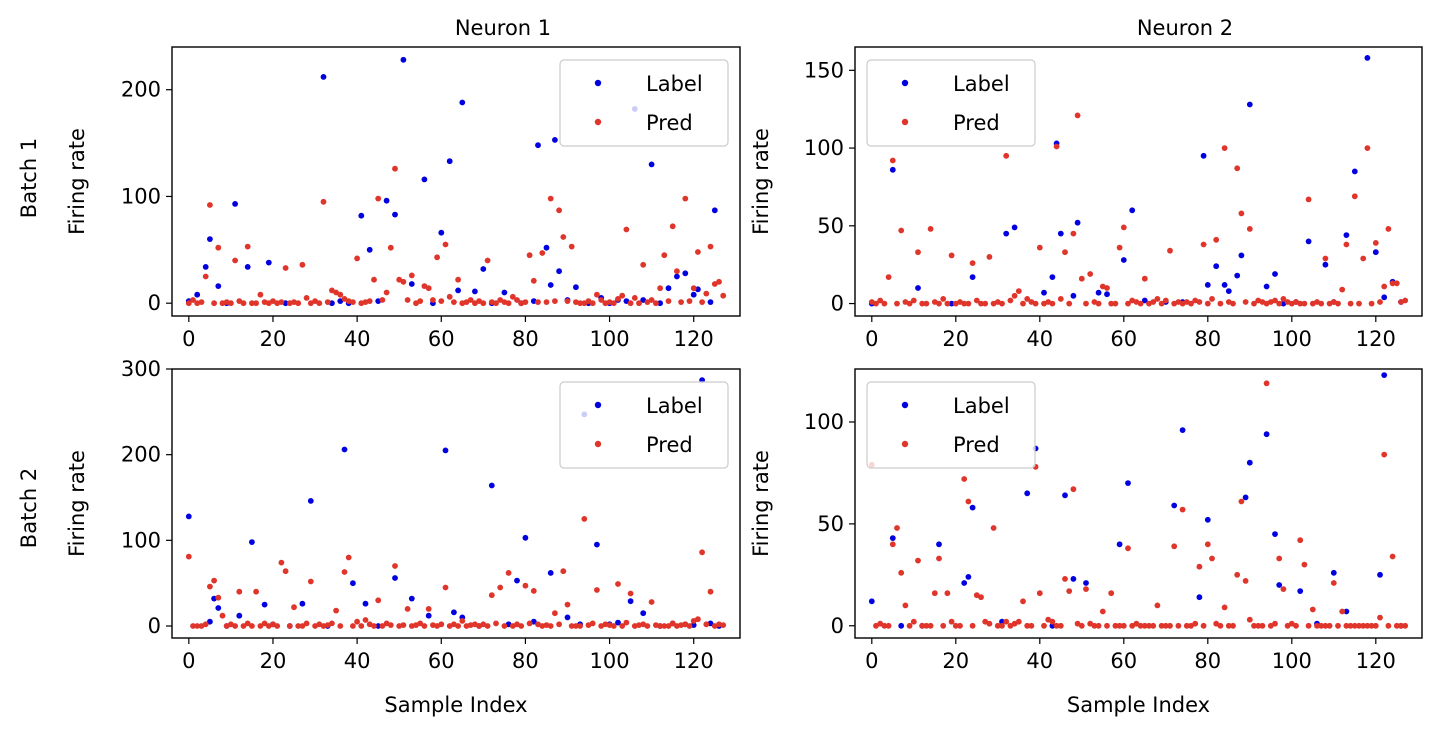 The image size is (1432, 740). Describe the element at coordinates (141, 90) in the screenshot. I see `y-tick-label: 200` at that location.